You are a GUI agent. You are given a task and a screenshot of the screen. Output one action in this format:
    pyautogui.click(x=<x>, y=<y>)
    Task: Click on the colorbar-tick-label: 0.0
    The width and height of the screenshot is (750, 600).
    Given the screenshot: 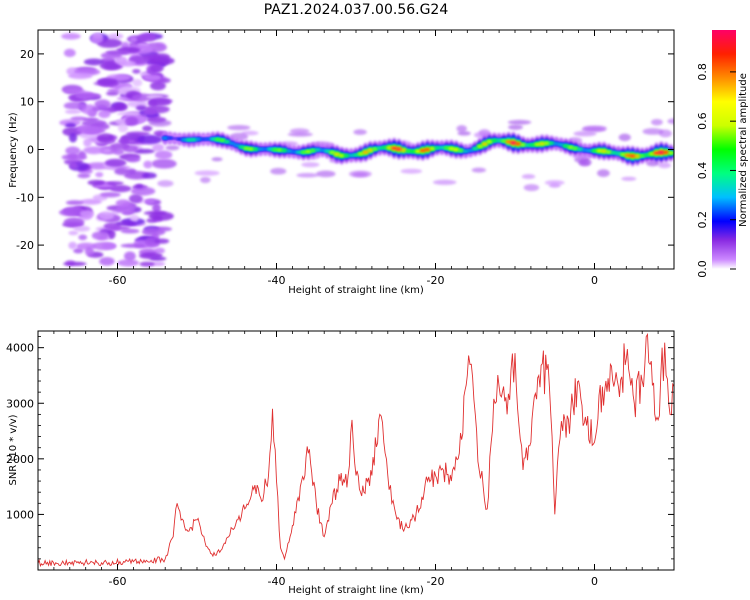 What is the action you would take?
    pyautogui.click(x=702, y=269)
    